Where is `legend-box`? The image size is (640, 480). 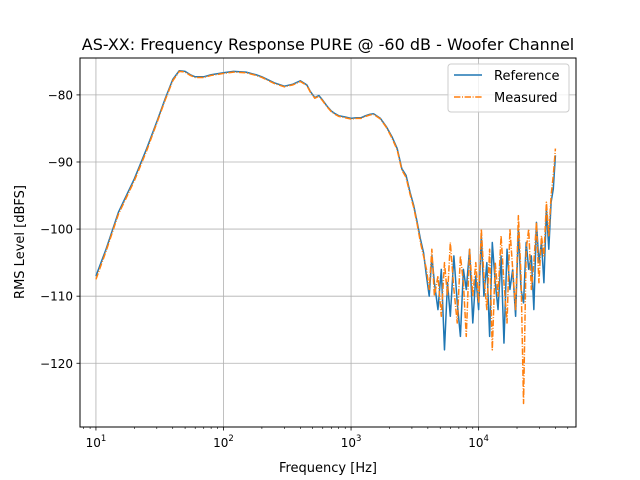
legend-box is located at coordinates (508, 88).